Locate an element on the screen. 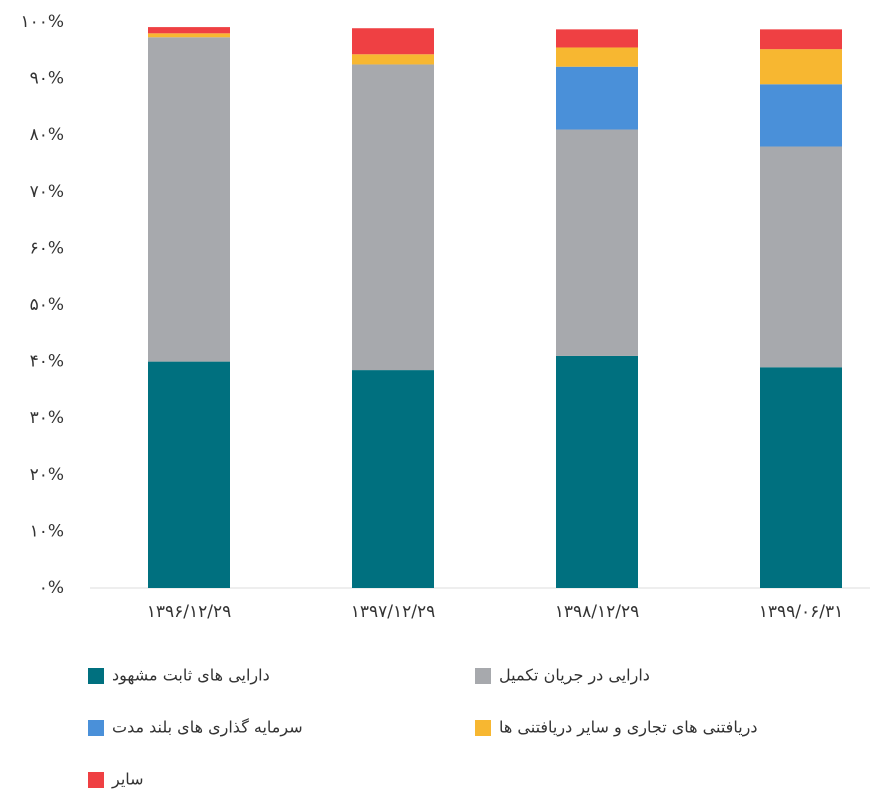  y-tick-label: ۶۰% is located at coordinates (47, 248).